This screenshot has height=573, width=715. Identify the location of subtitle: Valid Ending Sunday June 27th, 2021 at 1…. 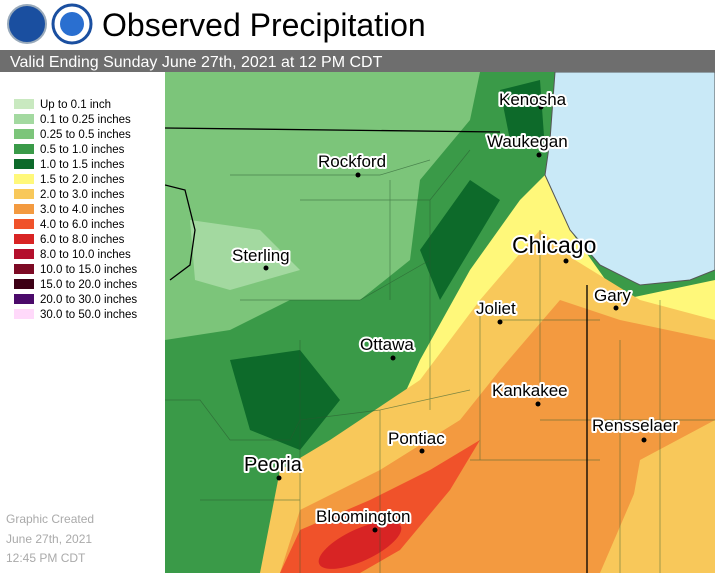
(196, 62).